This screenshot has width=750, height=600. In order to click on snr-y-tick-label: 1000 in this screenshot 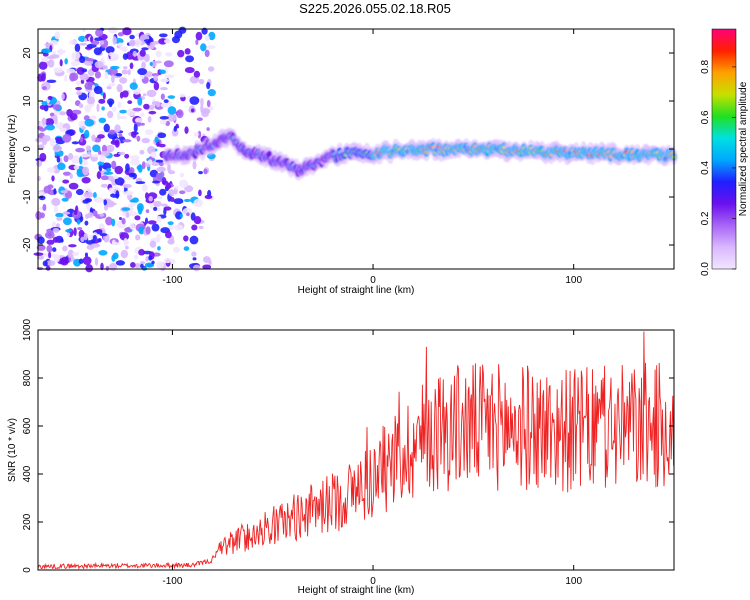, I will do `click(27, 329)`.